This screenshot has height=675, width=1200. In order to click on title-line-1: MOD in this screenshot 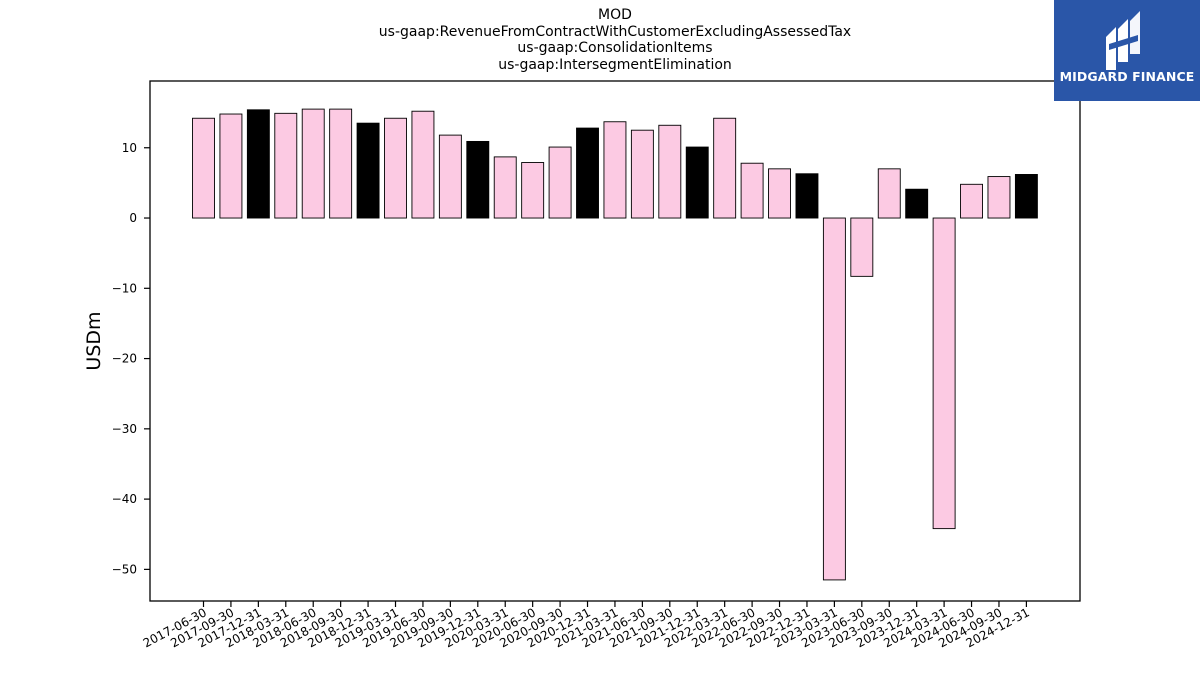, I will do `click(615, 15)`.